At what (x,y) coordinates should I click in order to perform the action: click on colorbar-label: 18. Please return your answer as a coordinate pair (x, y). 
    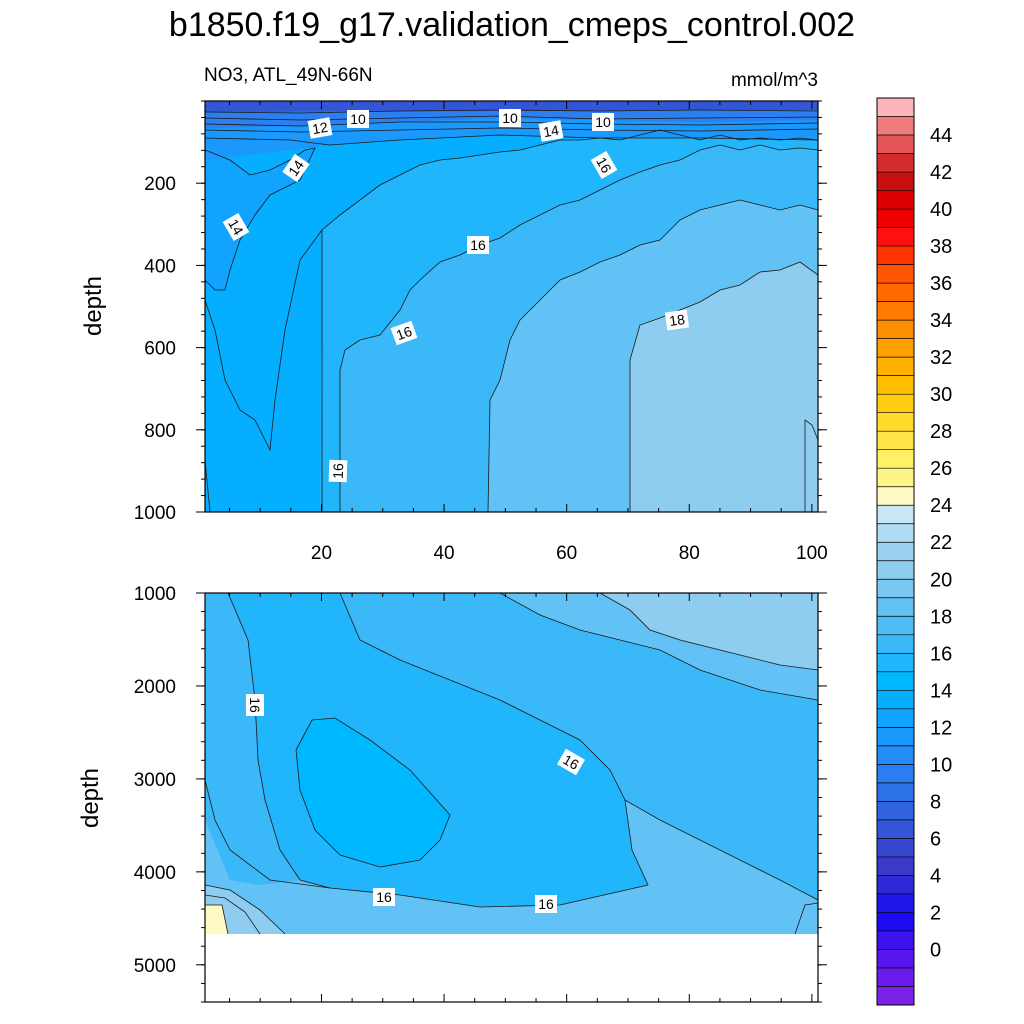
    Looking at the image, I should click on (941, 617).